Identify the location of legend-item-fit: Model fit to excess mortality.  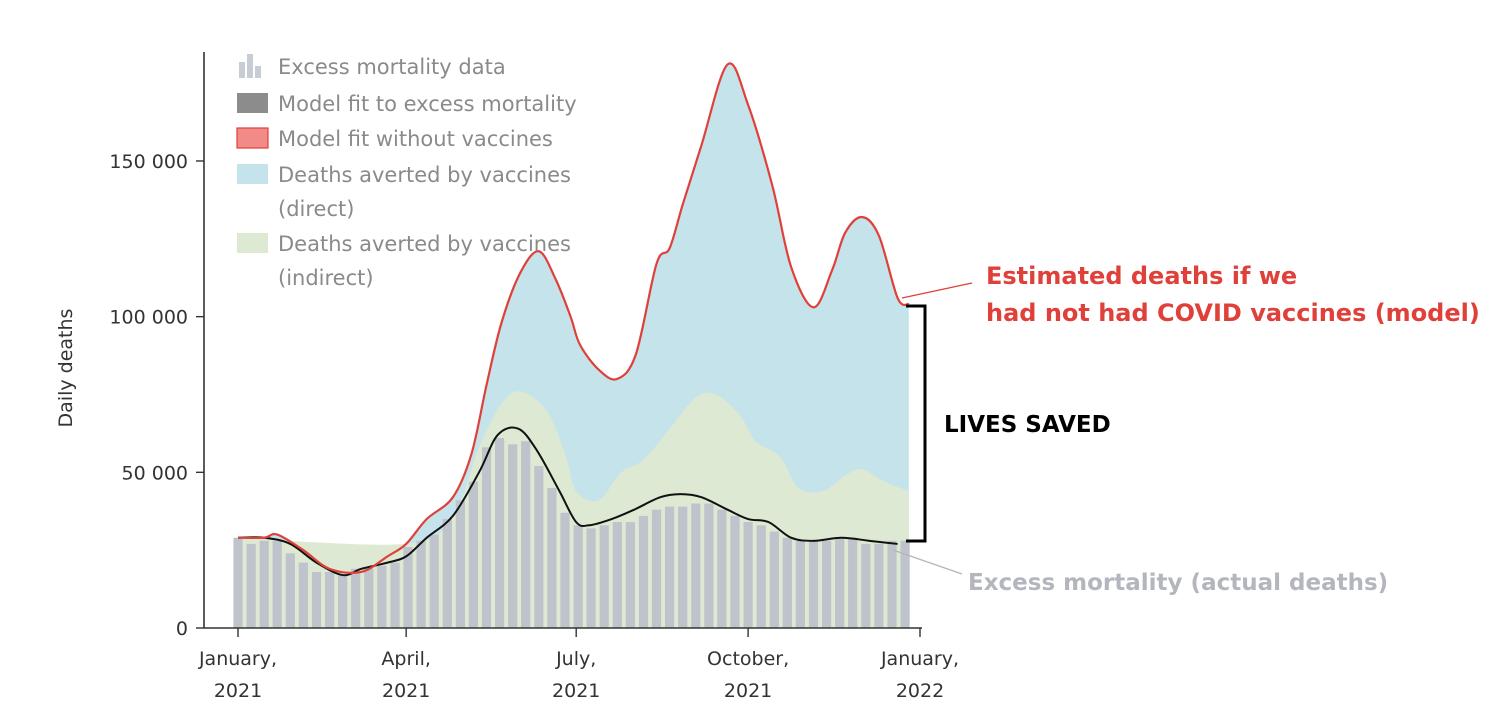
(407, 104).